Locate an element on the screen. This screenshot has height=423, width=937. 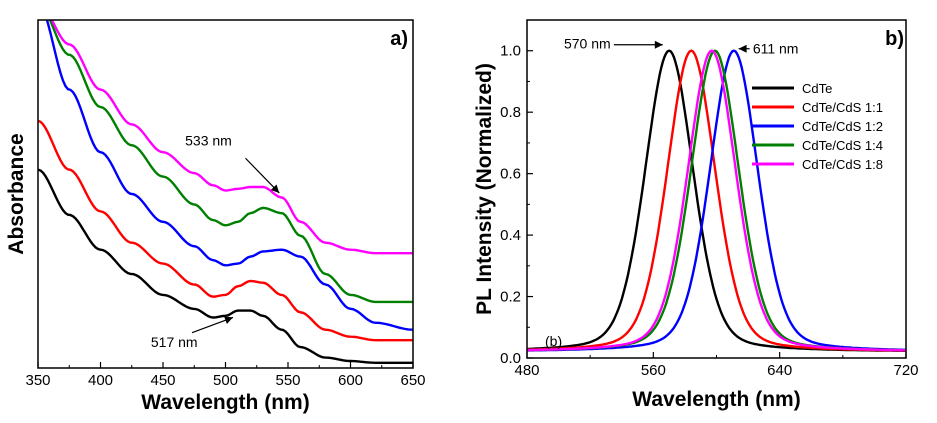
panel-a-x-ticks: 350 400 450 500 550 600 650 is located at coordinates (225, 375).